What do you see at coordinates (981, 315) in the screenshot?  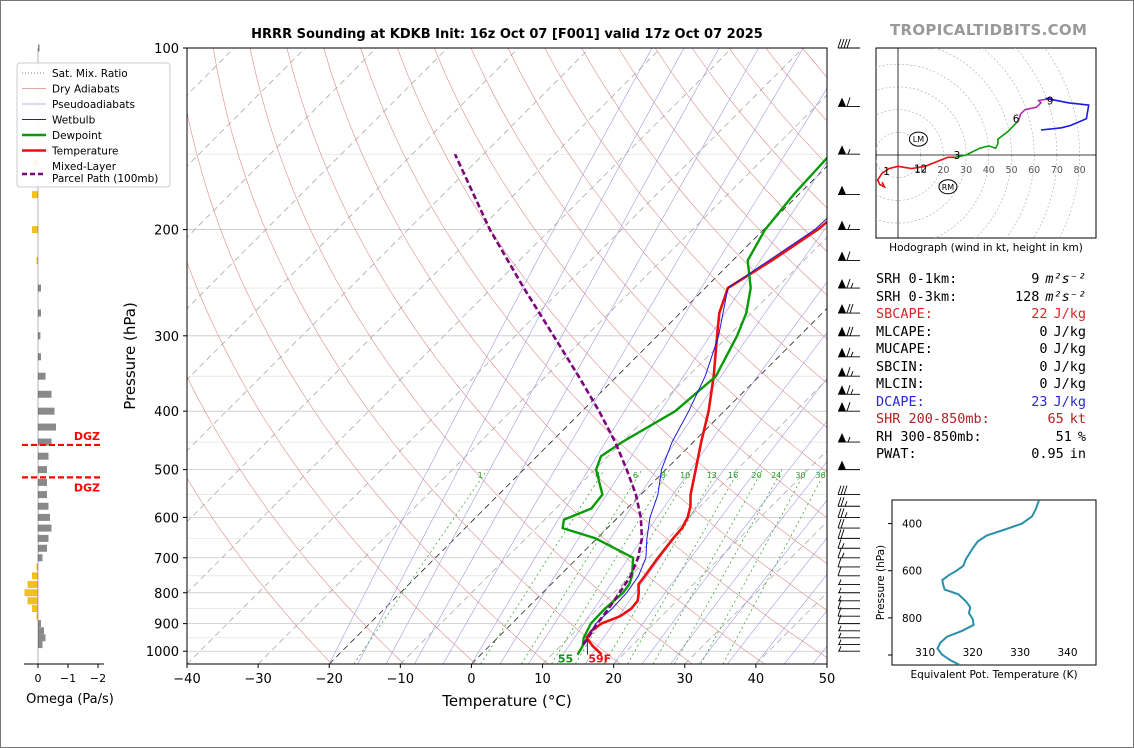 I see `stat-row: SBCAPE: 22 J/kg` at bounding box center [981, 315].